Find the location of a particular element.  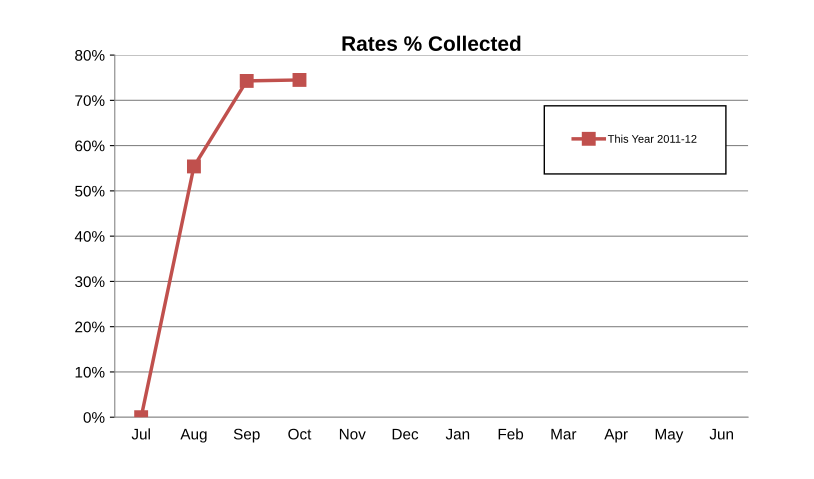

x-tick-label: Sep is located at coordinates (247, 435).